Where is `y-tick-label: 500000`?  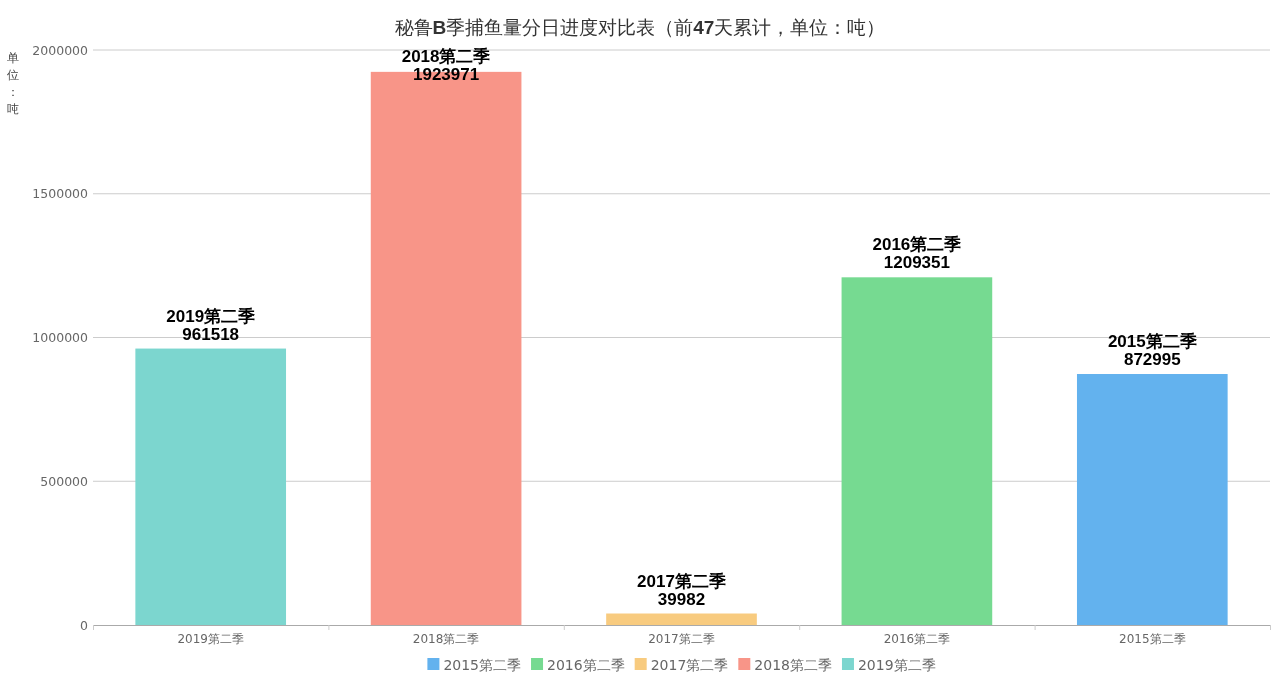
y-tick-label: 500000 is located at coordinates (64, 481).